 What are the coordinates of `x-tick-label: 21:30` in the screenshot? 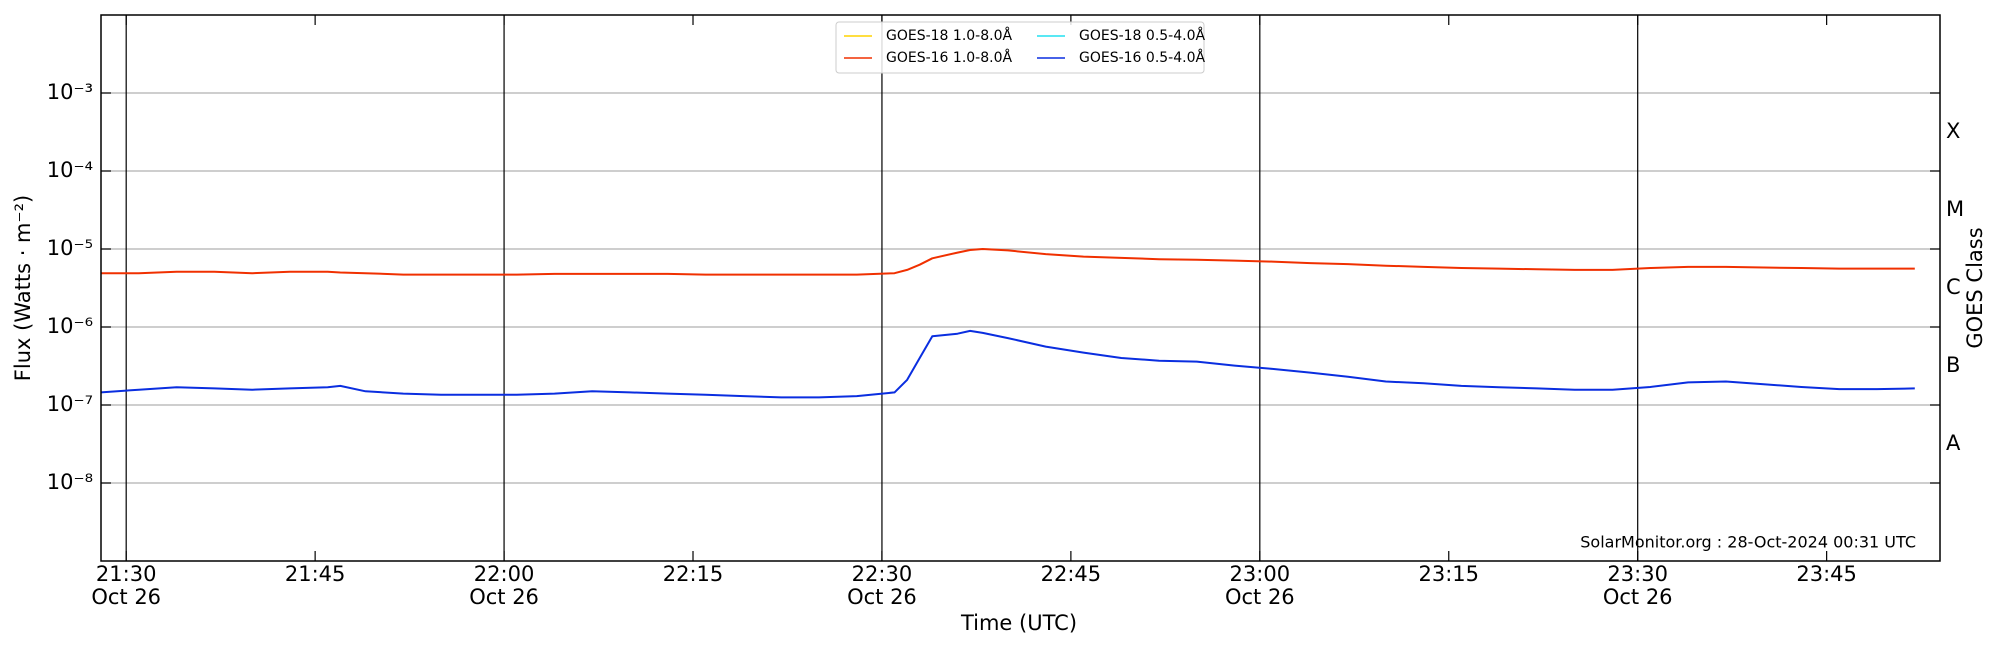 It's located at (126, 574).